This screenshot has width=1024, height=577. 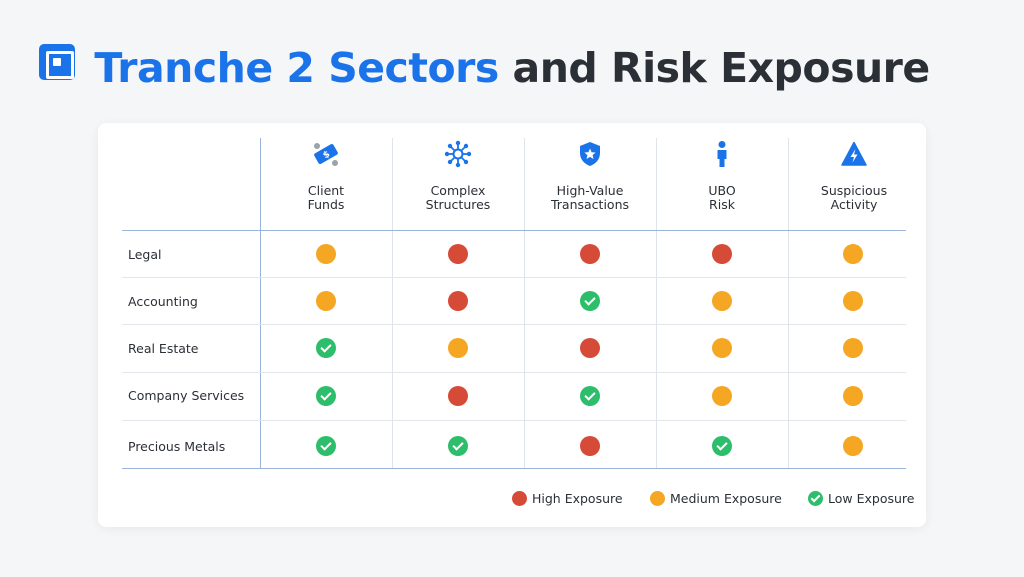 What do you see at coordinates (326, 190) in the screenshot?
I see `column-label-line1: Client` at bounding box center [326, 190].